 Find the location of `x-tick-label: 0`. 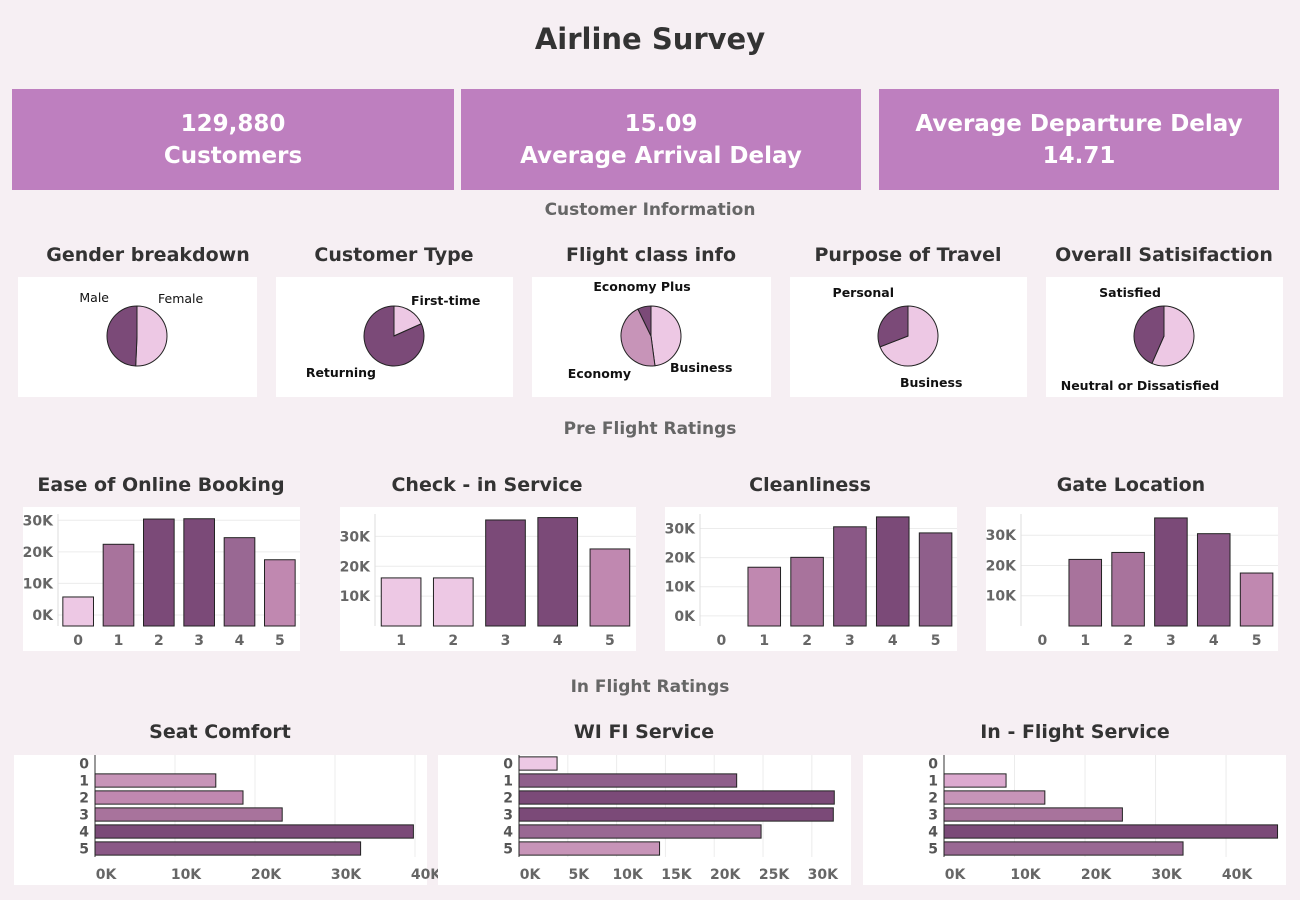

x-tick-label: 0 is located at coordinates (1043, 641).